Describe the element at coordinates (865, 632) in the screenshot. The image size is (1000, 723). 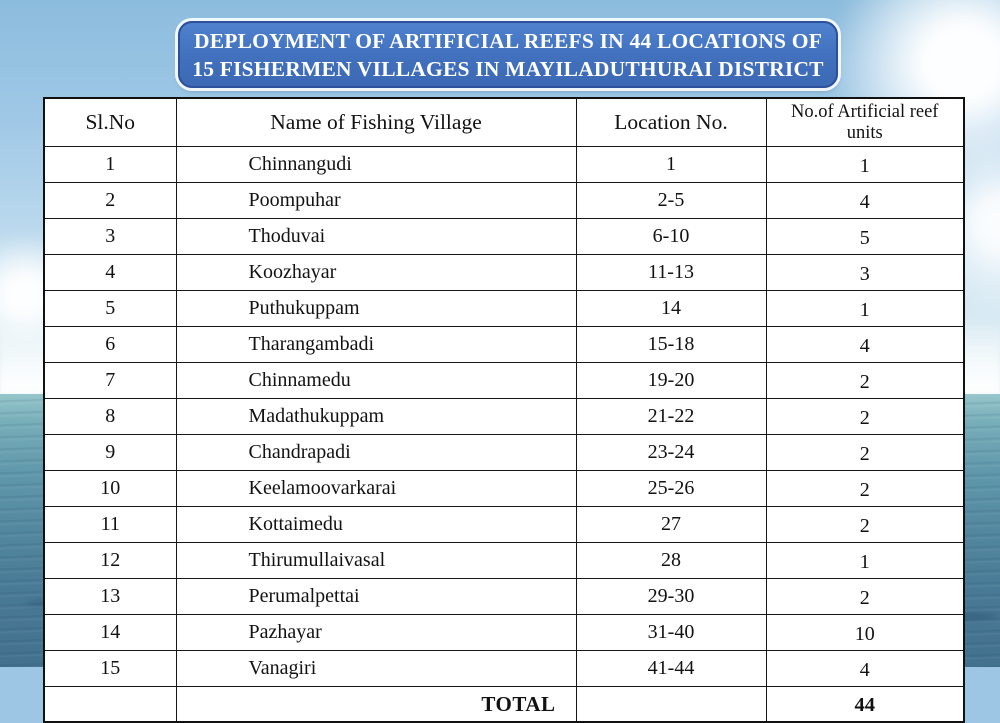
I see `cell-units: 10` at that location.